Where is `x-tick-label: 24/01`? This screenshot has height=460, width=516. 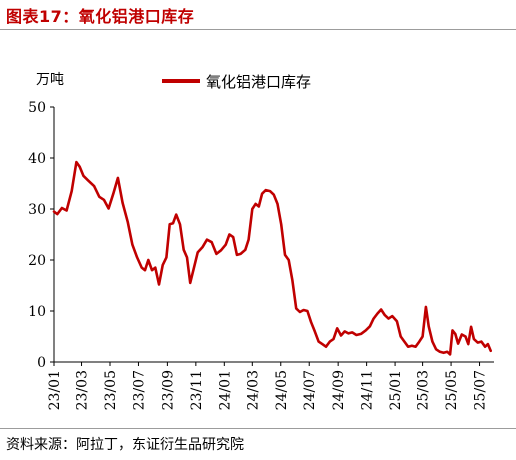 x-tick-label: 24/01 is located at coordinates (225, 390).